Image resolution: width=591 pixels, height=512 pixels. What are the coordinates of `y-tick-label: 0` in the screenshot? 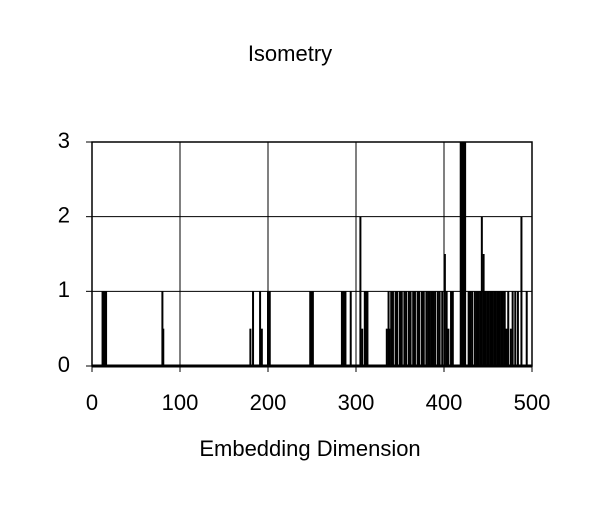 It's located at (64, 364).